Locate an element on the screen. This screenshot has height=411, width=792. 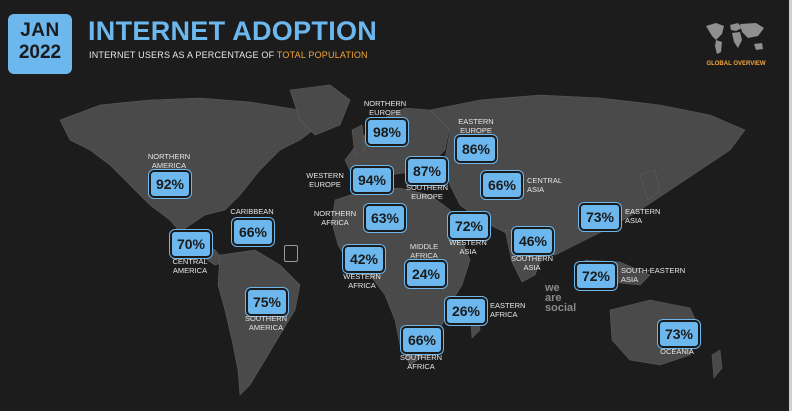
pill-western-europe: 94% is located at coordinates (372, 180).